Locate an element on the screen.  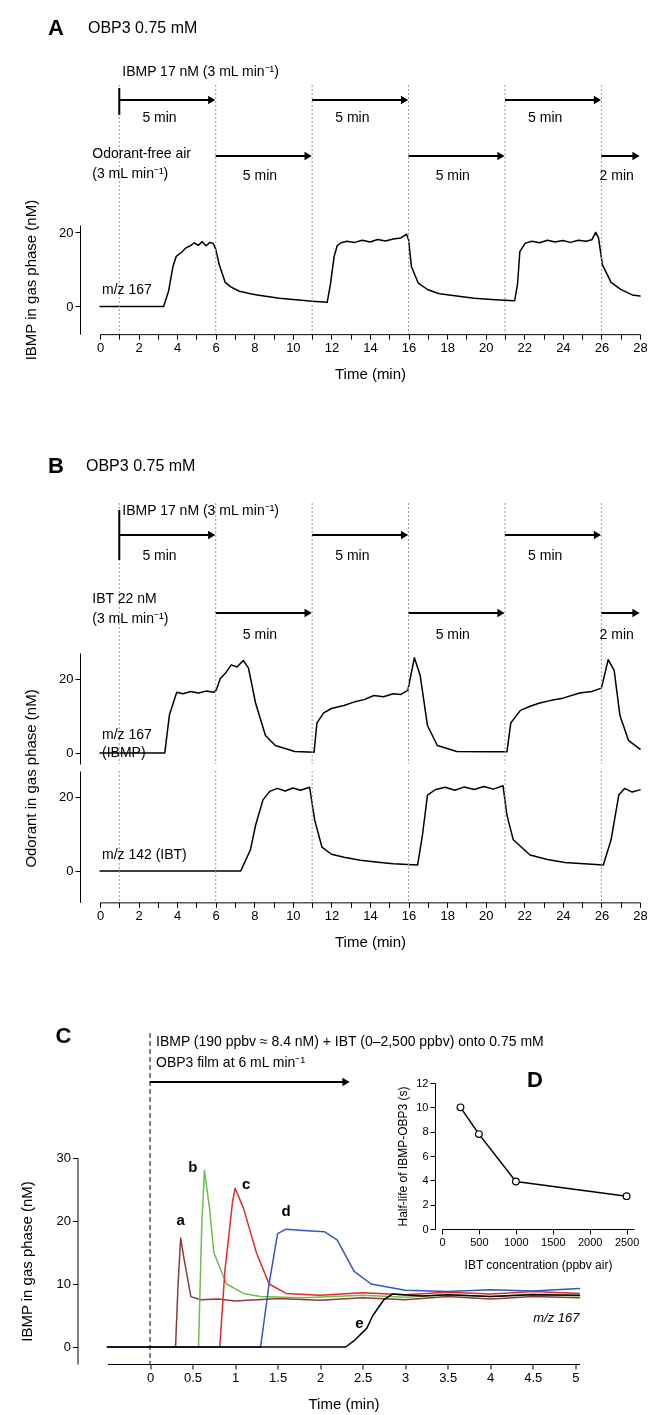
text: IBMP (190 ppbv ≈ 8.4 nM) + IBT (0–2,500 ppbv) onto 0.75 mM is located at coordinates (350, 1041).